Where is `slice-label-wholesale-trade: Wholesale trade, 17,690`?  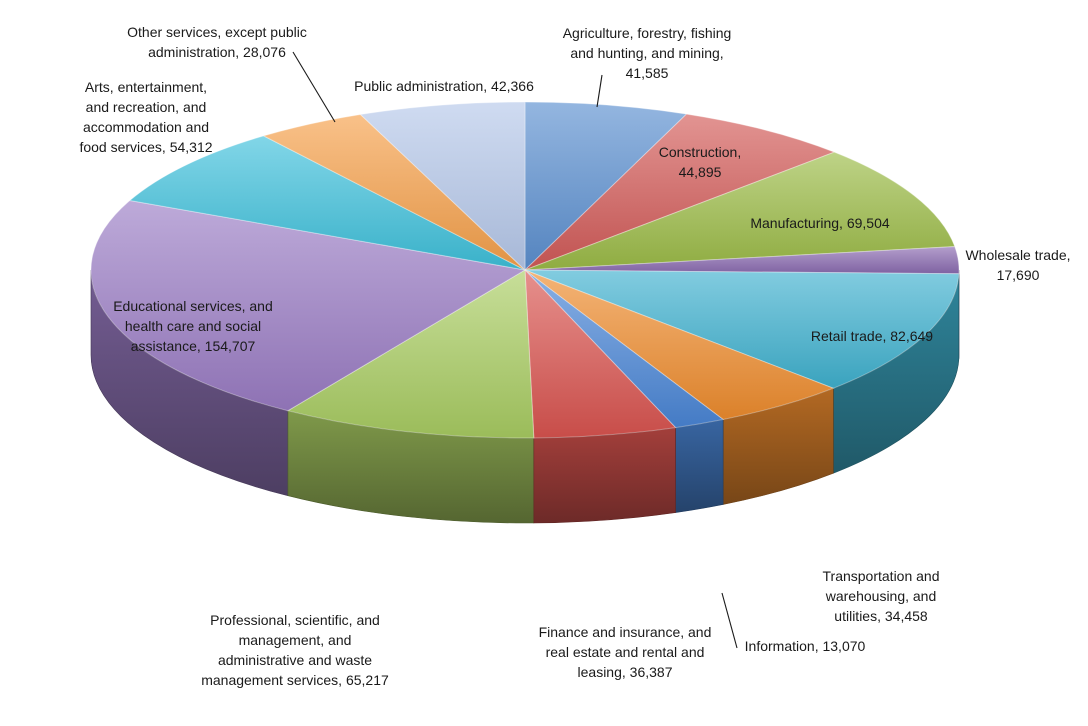 slice-label-wholesale-trade: Wholesale trade, 17,690 is located at coordinates (1017, 265).